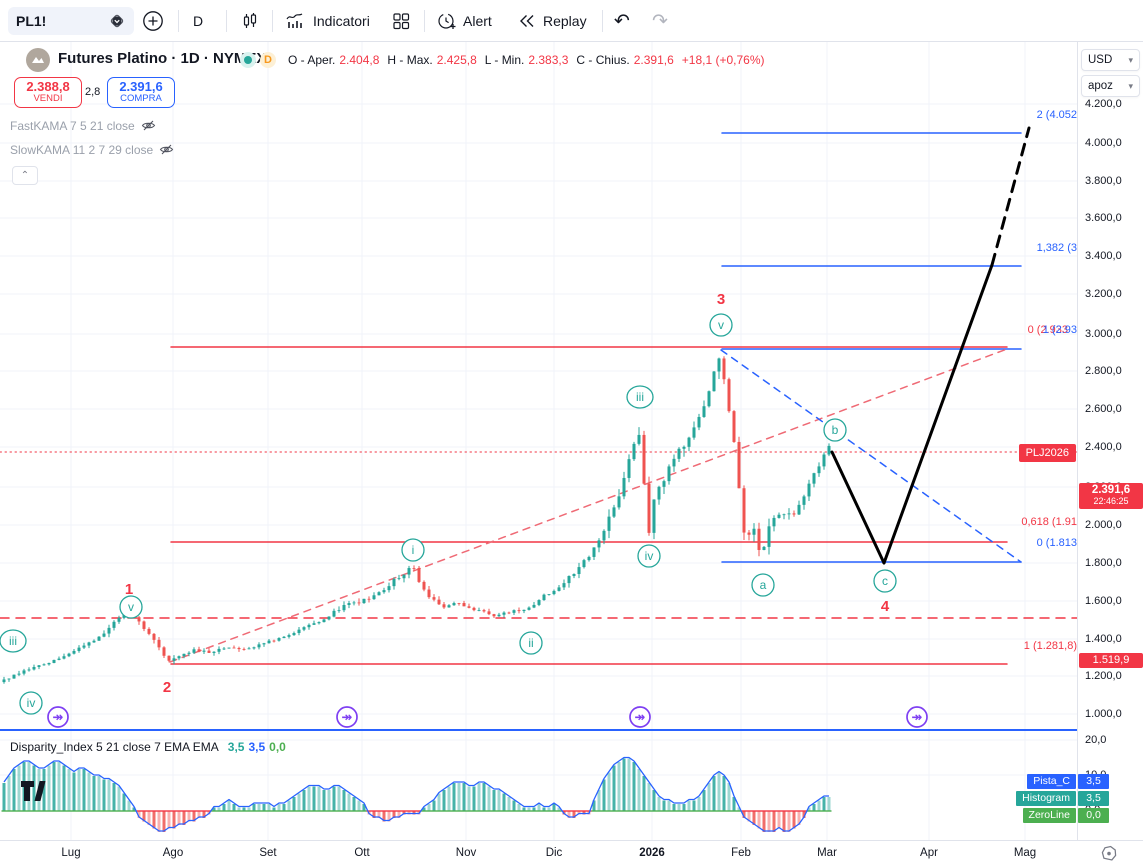  I want to click on indicators-icon, so click(294, 20).